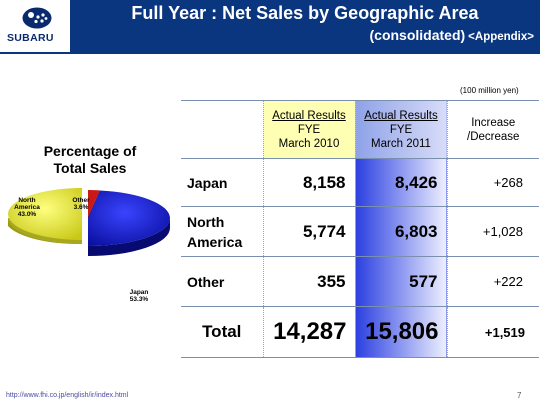  Describe the element at coordinates (493, 136) in the screenshot. I see `col-inc-line2: /Decrease` at that location.